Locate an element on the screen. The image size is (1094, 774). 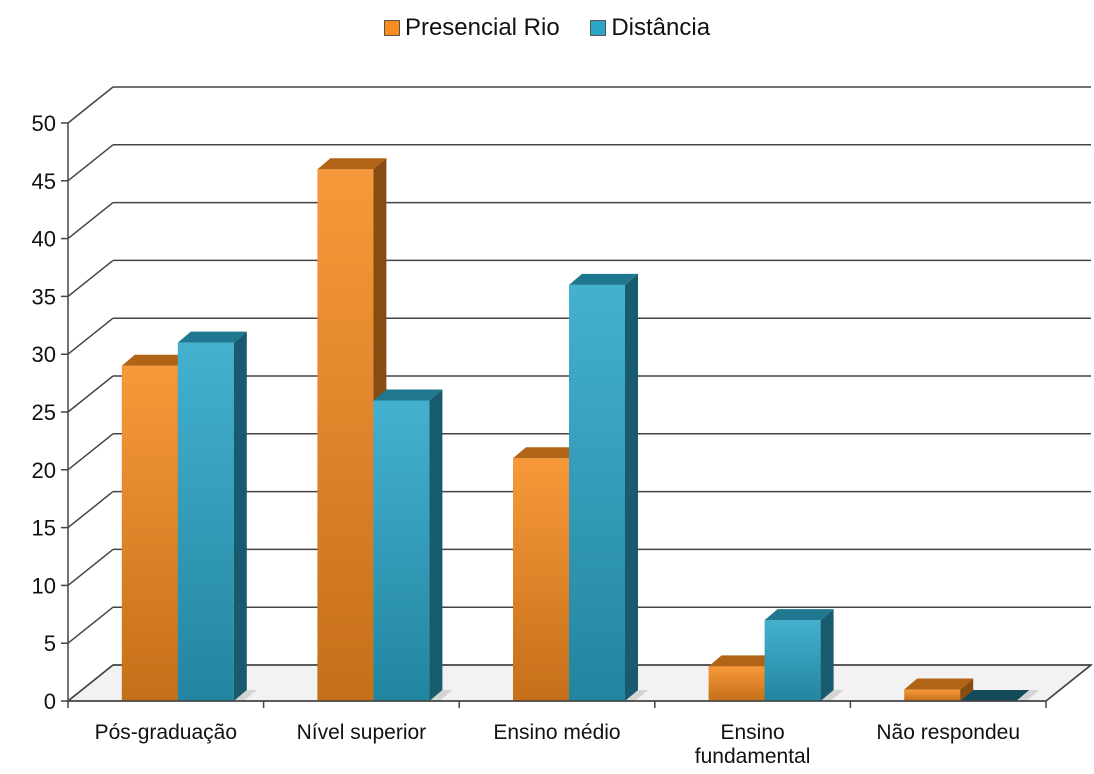
y-tick-label-6: 30 is located at coordinates (44, 354).